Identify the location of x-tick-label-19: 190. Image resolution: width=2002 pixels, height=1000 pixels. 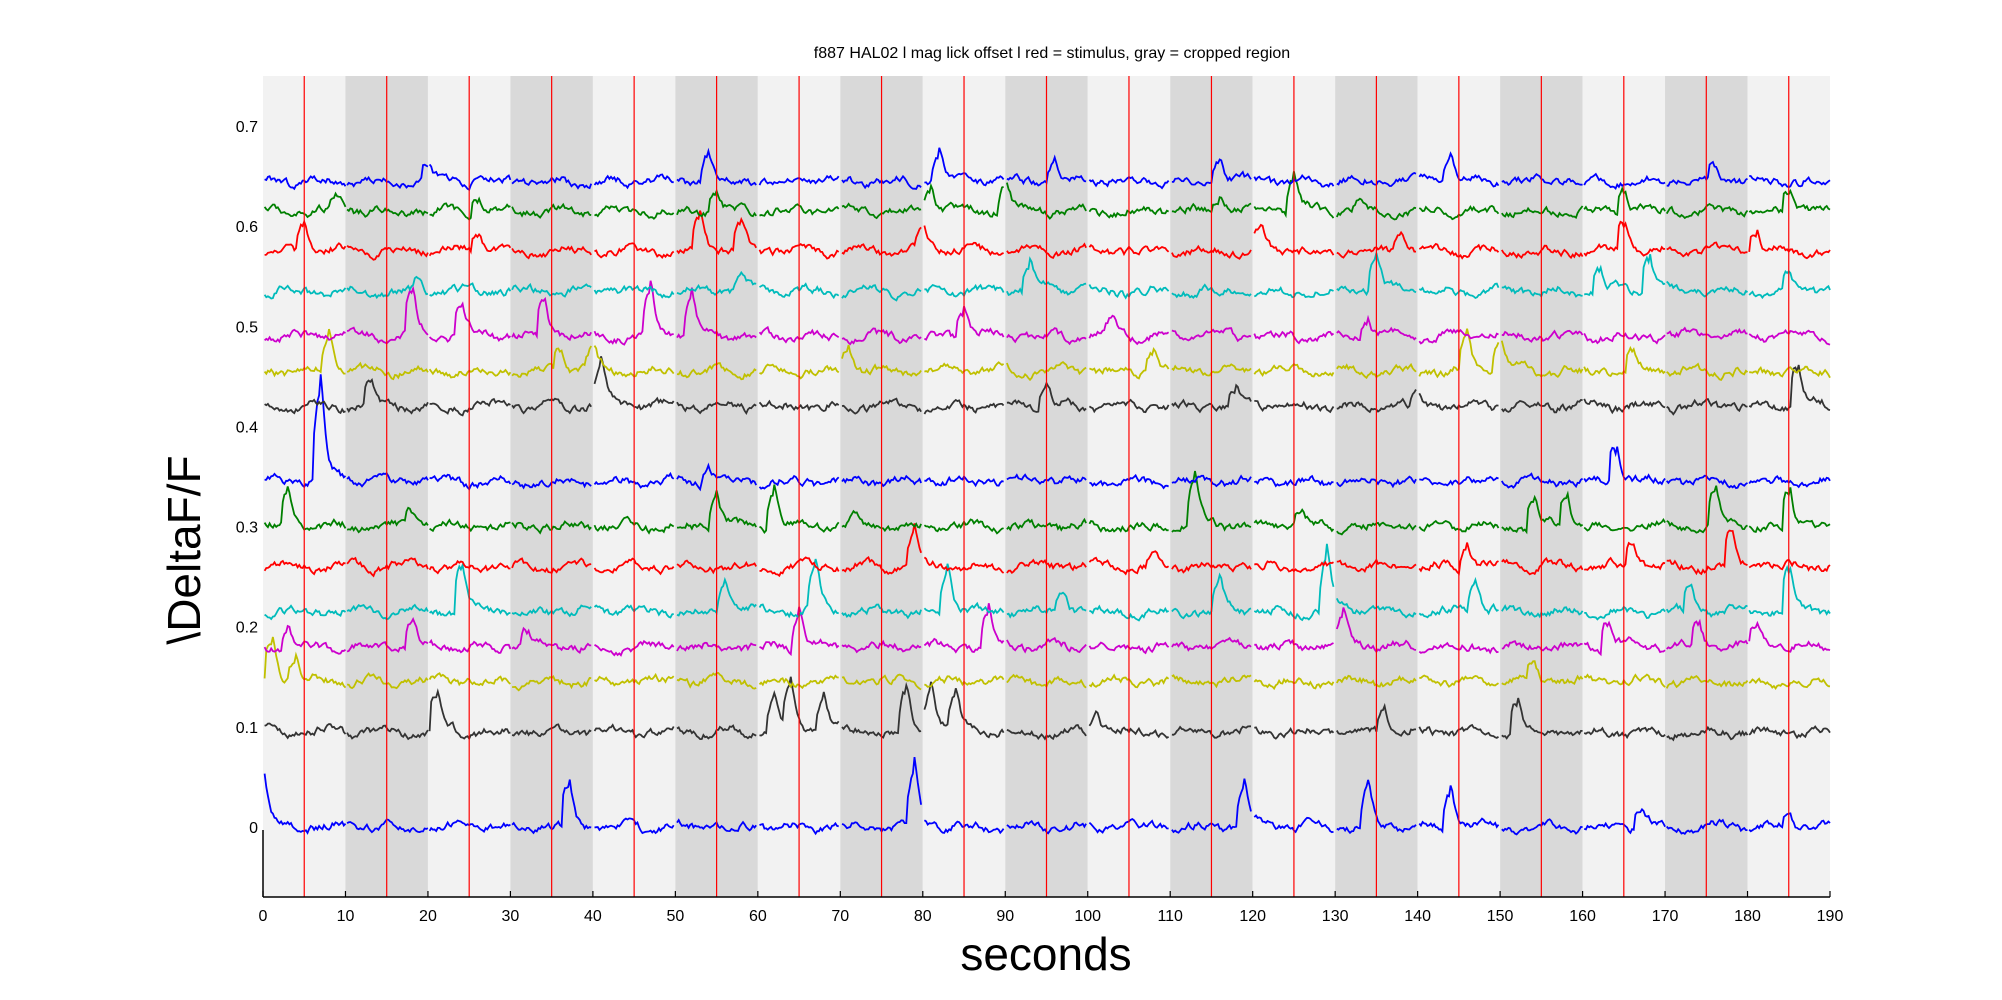
(1830, 916).